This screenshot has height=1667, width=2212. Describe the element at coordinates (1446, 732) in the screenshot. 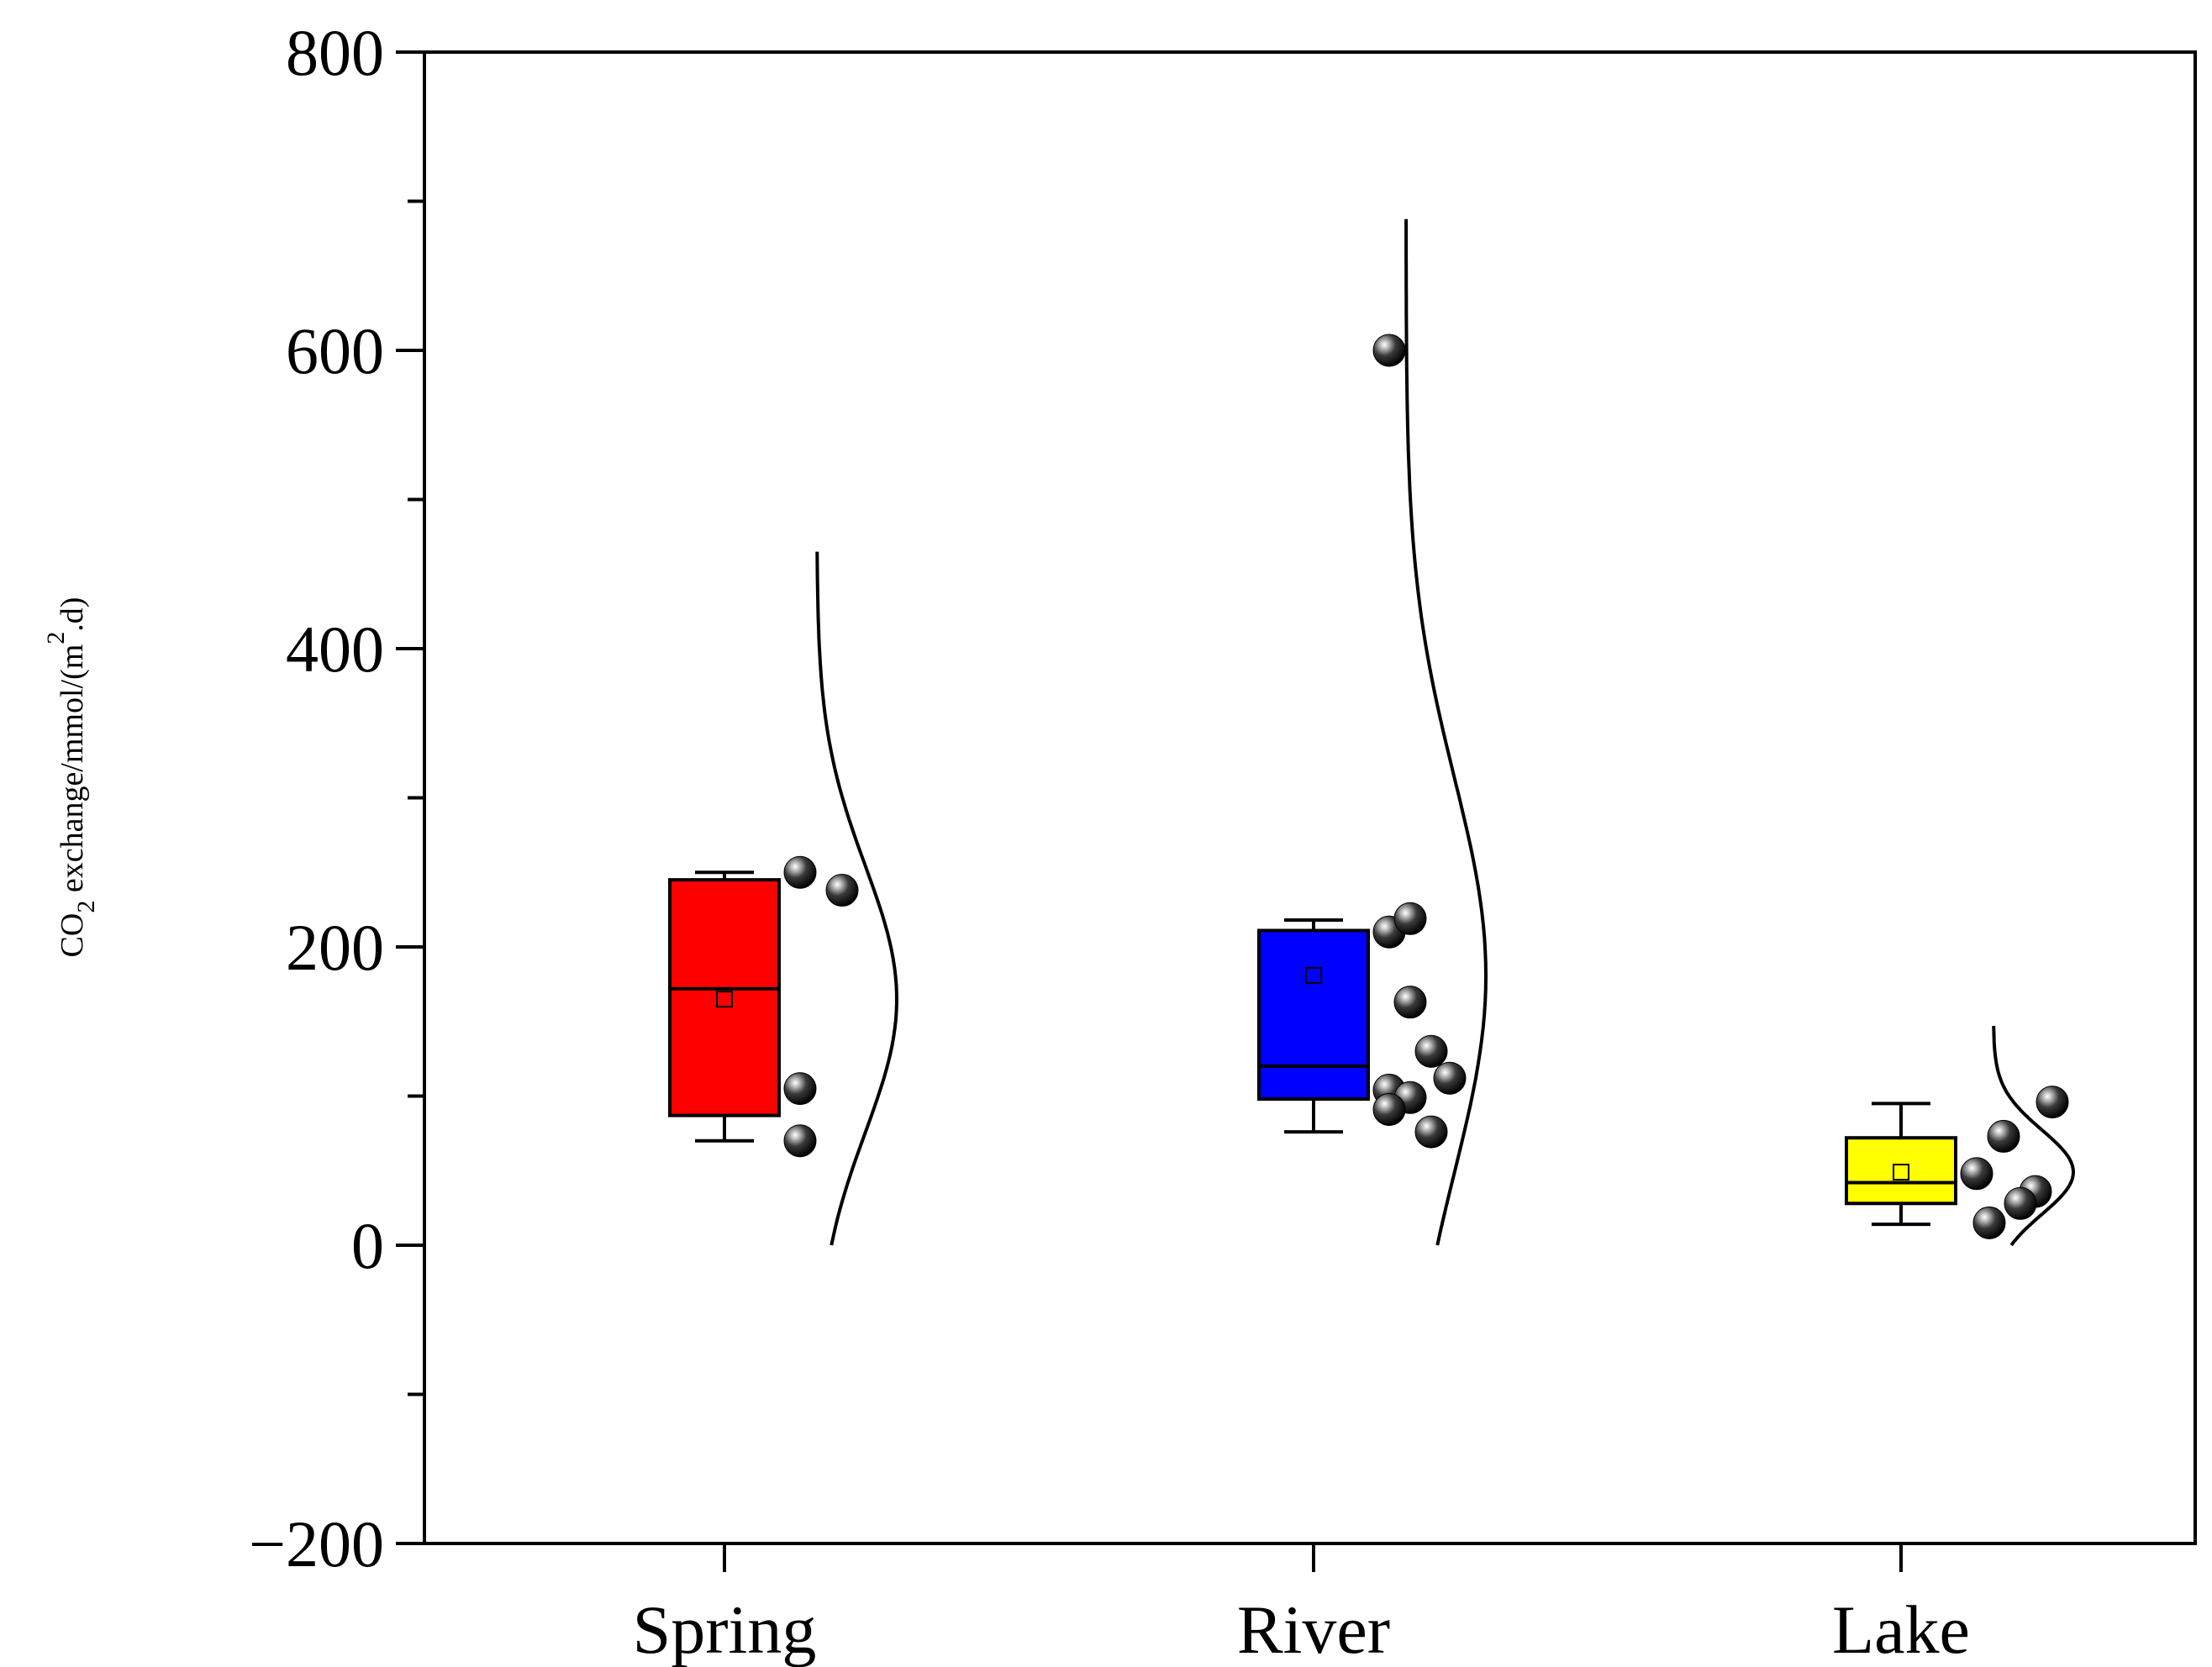

I see `density-curve-river` at that location.